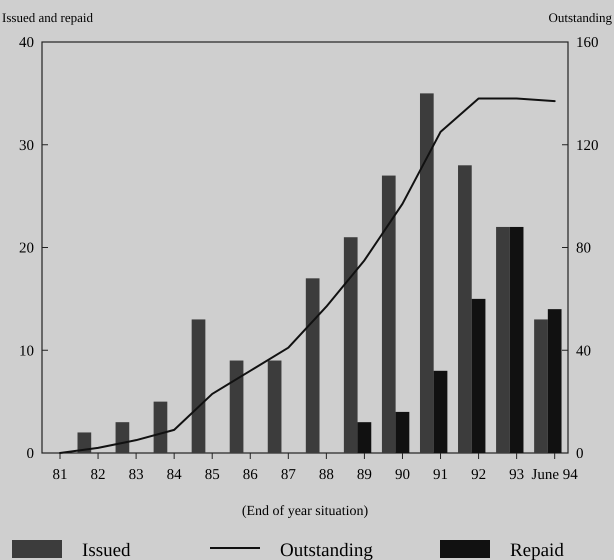 The width and height of the screenshot is (614, 560). I want to click on x-tick-label: 85, so click(212, 475).